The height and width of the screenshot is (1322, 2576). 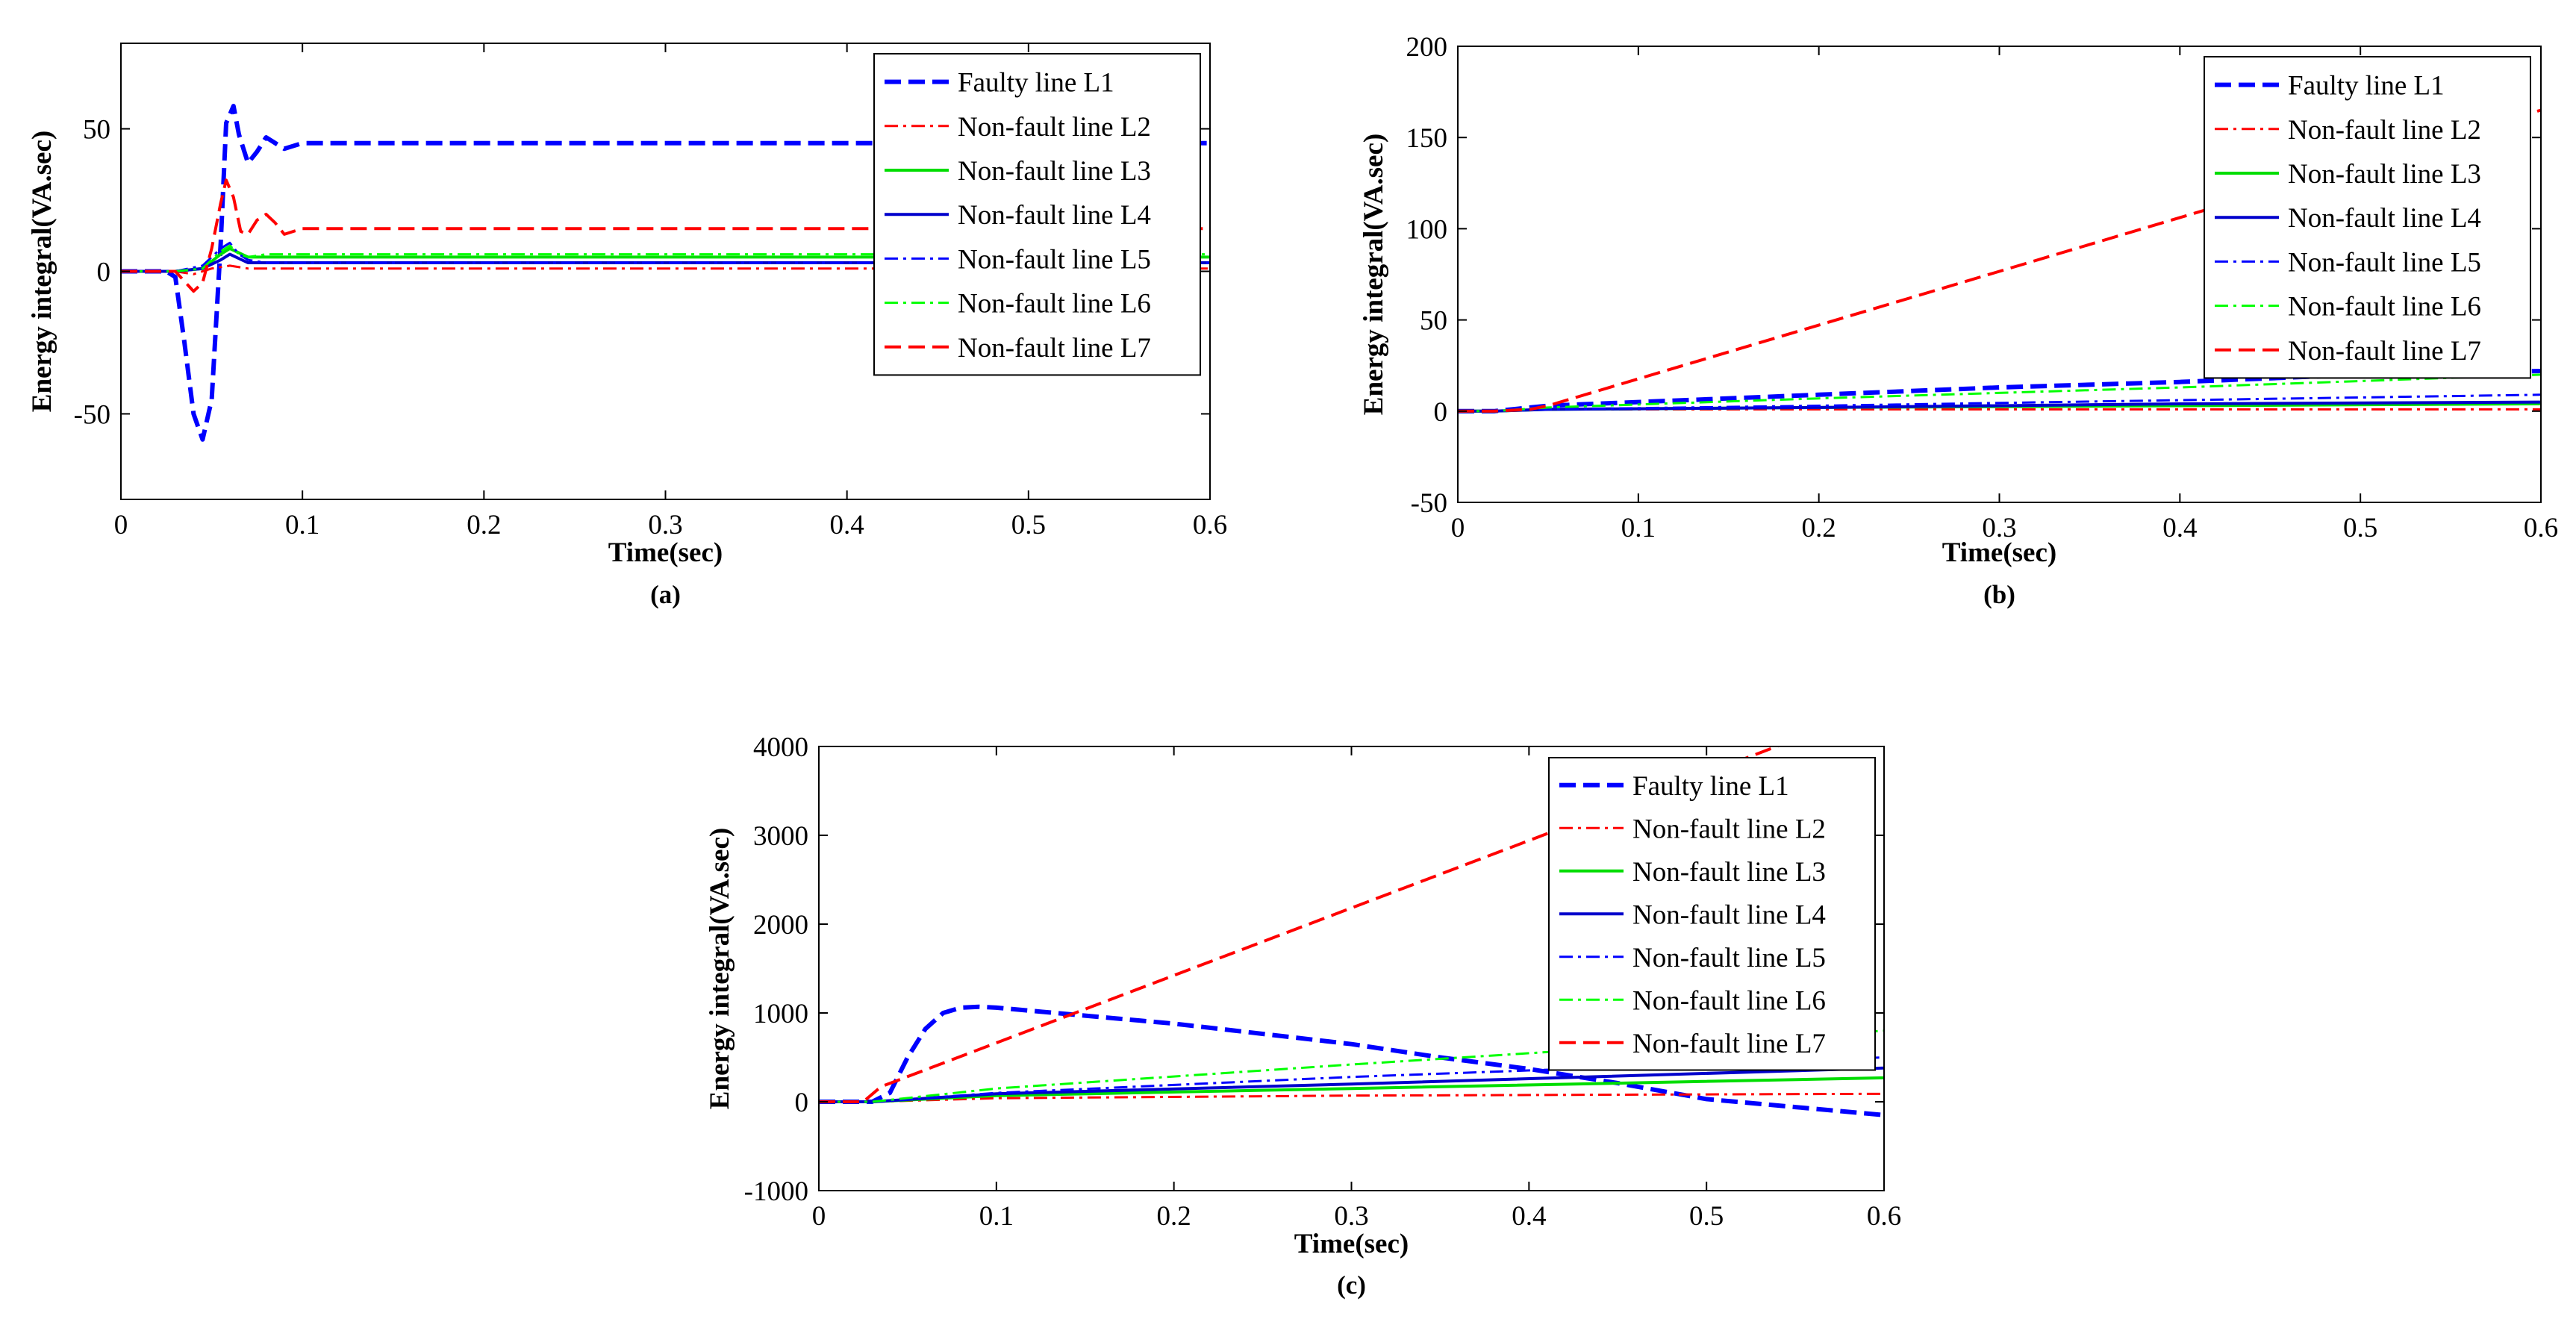 What do you see at coordinates (780, 836) in the screenshot?
I see `y-tick-label: 3000` at bounding box center [780, 836].